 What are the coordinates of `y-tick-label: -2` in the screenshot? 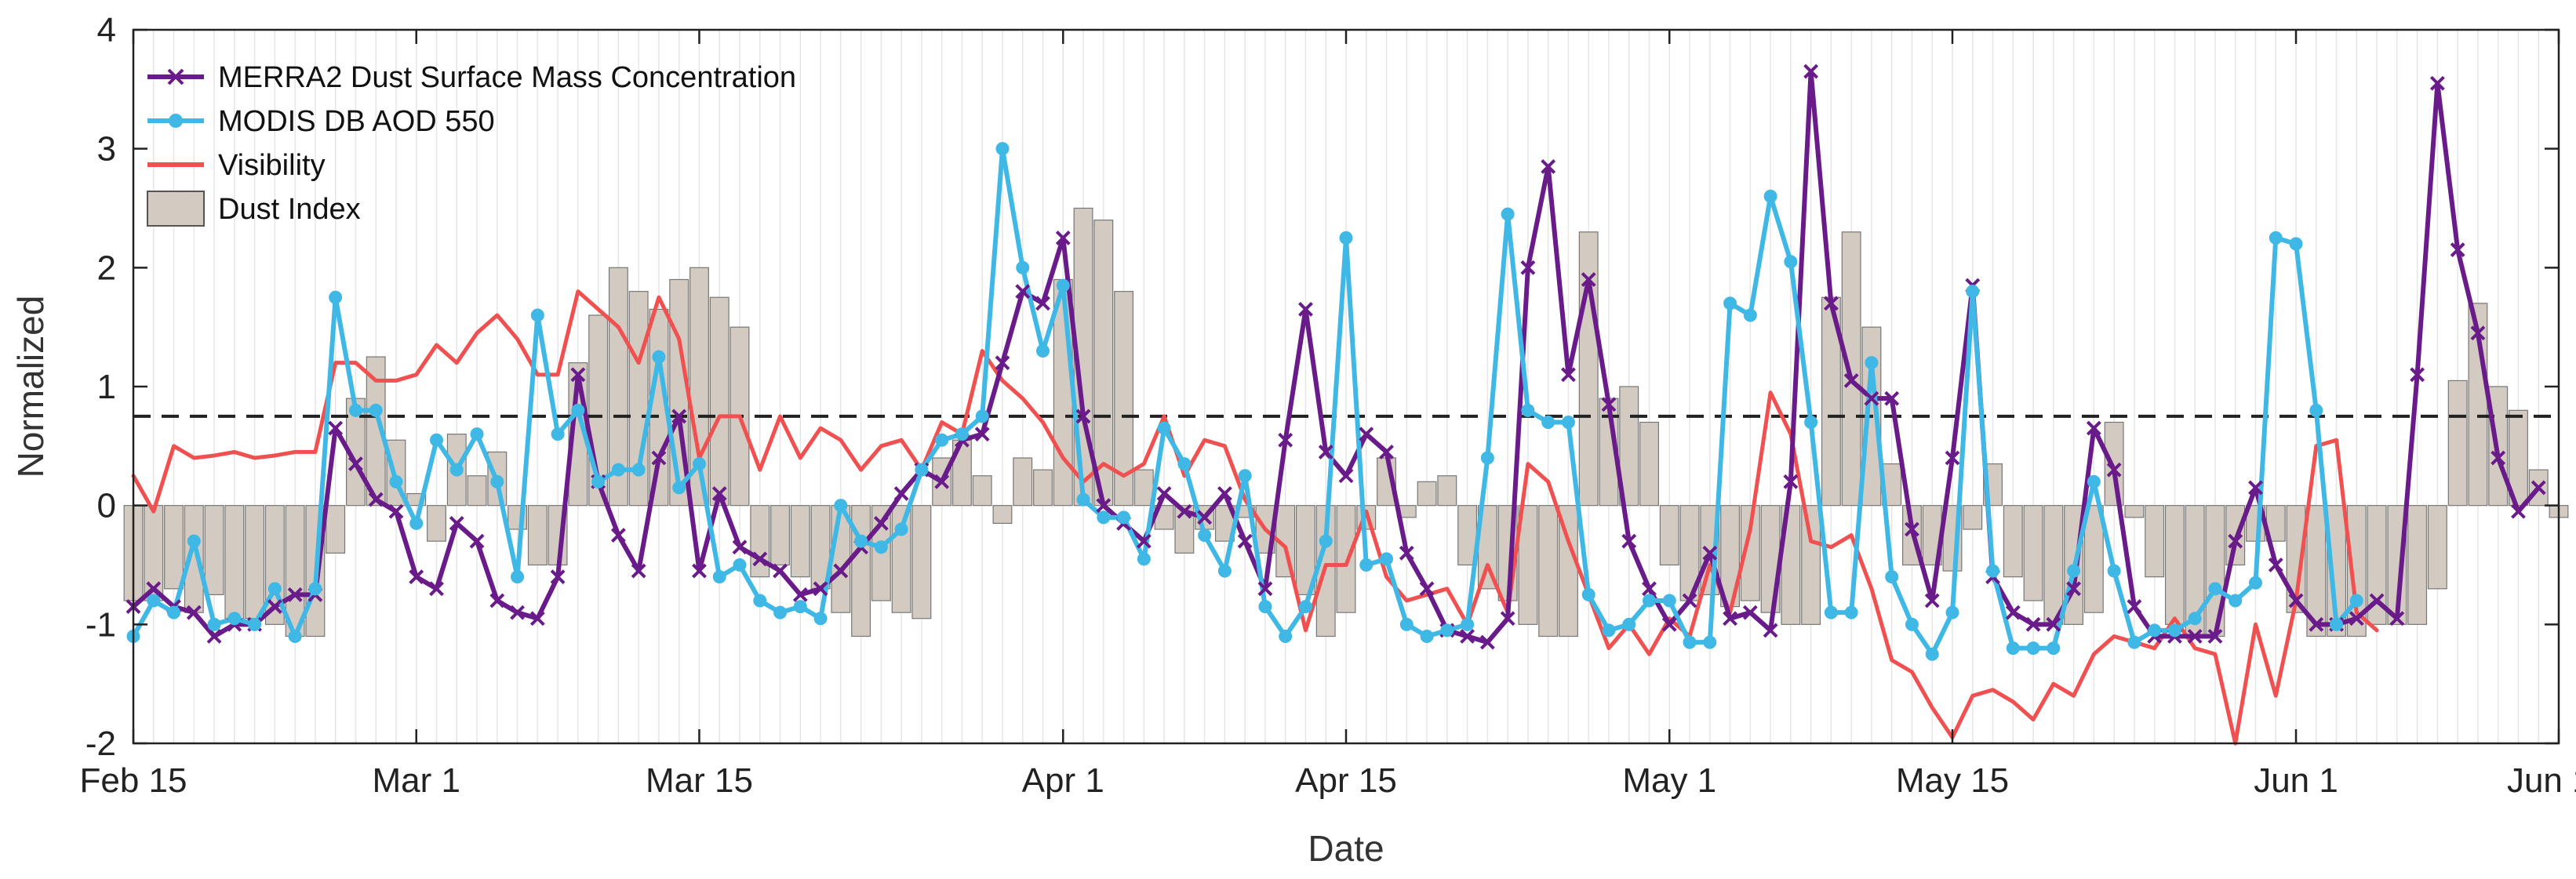 It's located at (101, 744).